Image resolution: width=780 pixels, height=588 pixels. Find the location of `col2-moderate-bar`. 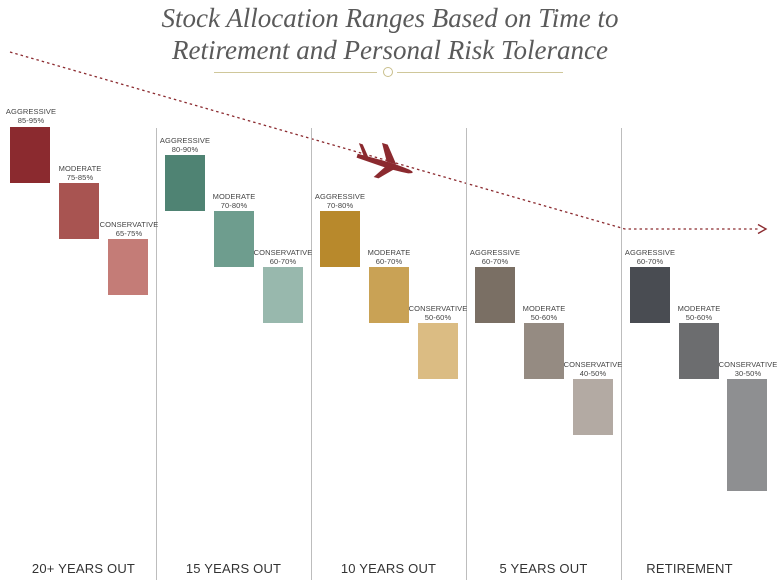

col2-moderate-bar is located at coordinates (234, 239).